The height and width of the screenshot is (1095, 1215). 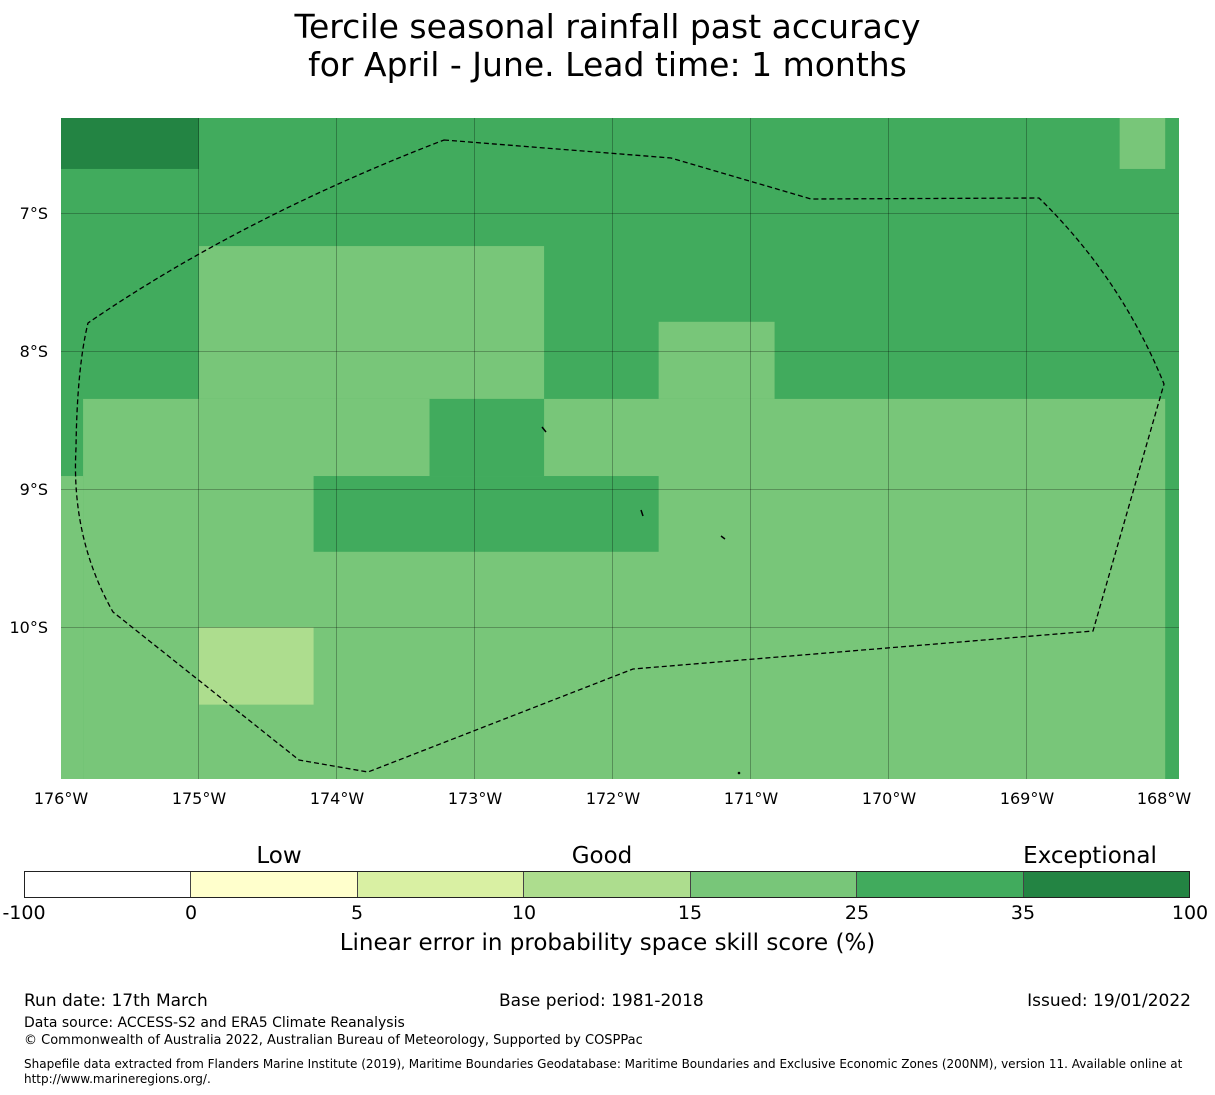 What do you see at coordinates (475, 798) in the screenshot?
I see `lon-label-173w: 173°W` at bounding box center [475, 798].